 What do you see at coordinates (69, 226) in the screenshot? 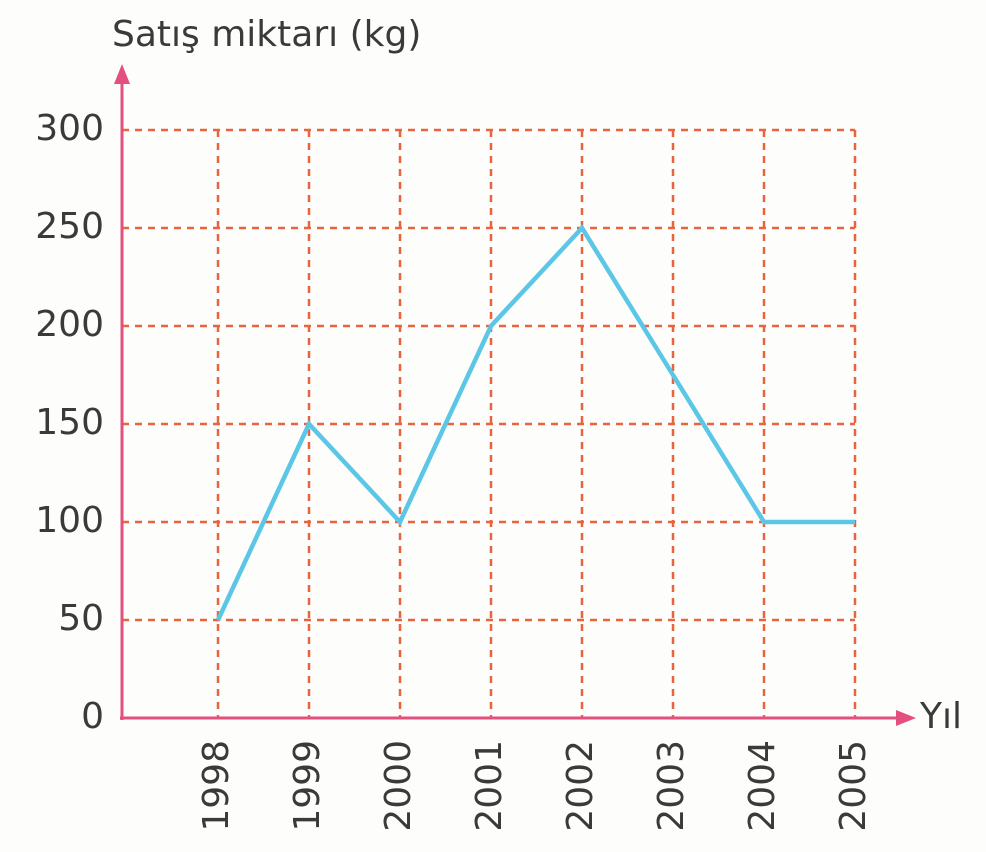
I see `y-tick-label: 250` at bounding box center [69, 226].